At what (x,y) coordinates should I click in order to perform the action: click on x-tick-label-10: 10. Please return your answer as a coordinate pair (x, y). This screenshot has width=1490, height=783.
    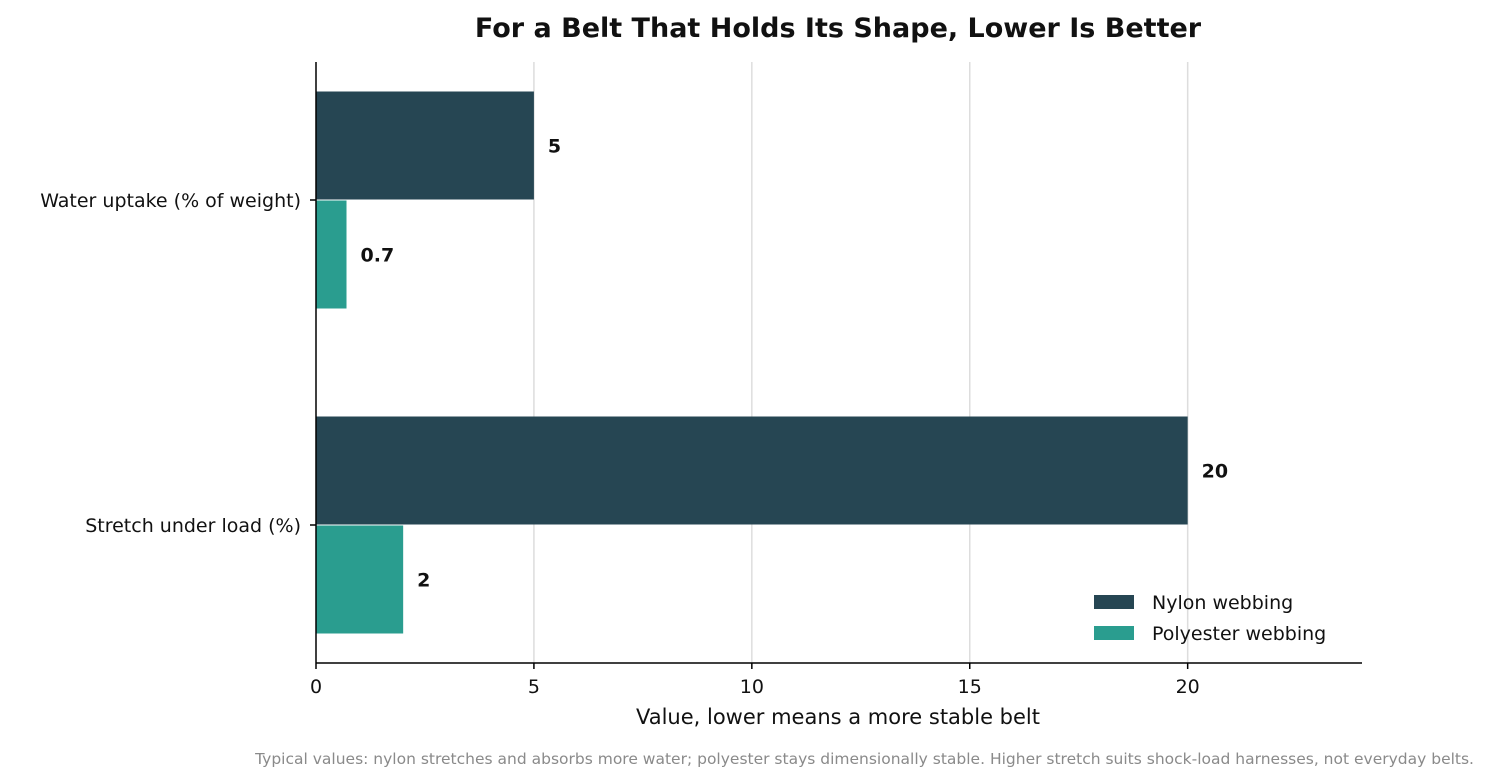
    Looking at the image, I should click on (752, 687).